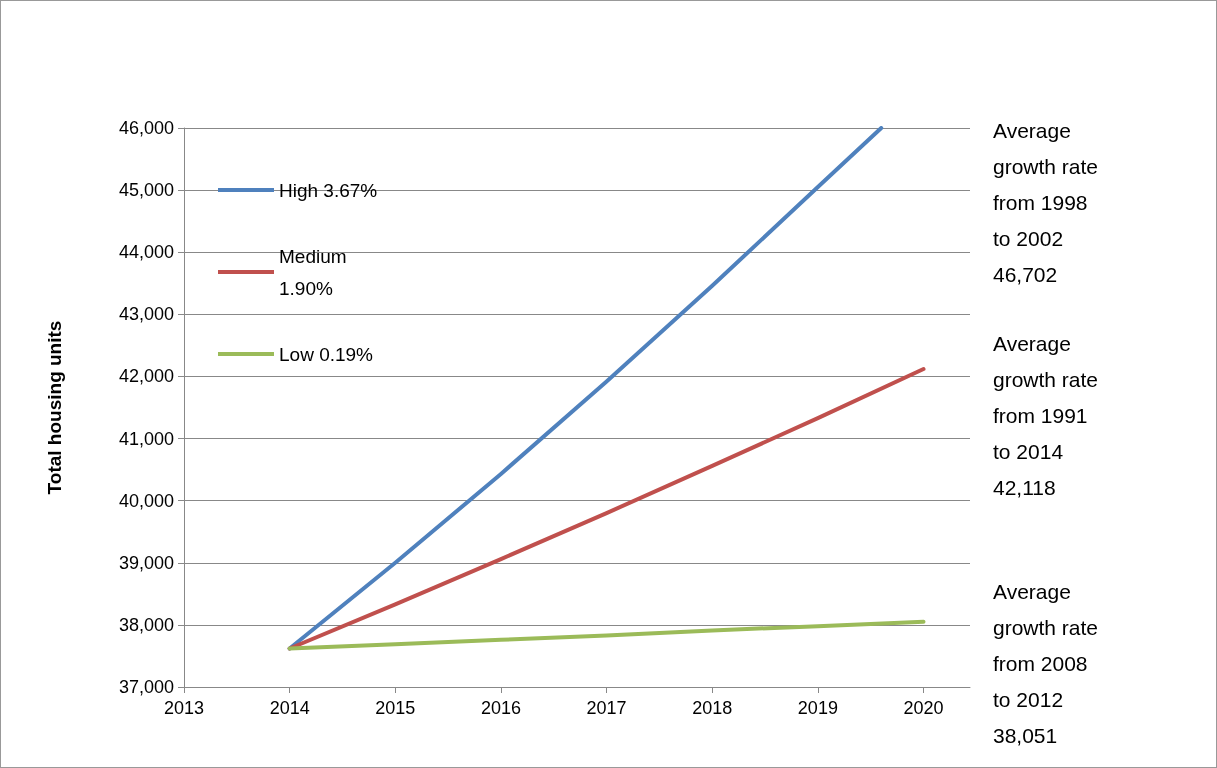 Image resolution: width=1217 pixels, height=768 pixels. I want to click on x-tick-label: 2019, so click(817, 708).